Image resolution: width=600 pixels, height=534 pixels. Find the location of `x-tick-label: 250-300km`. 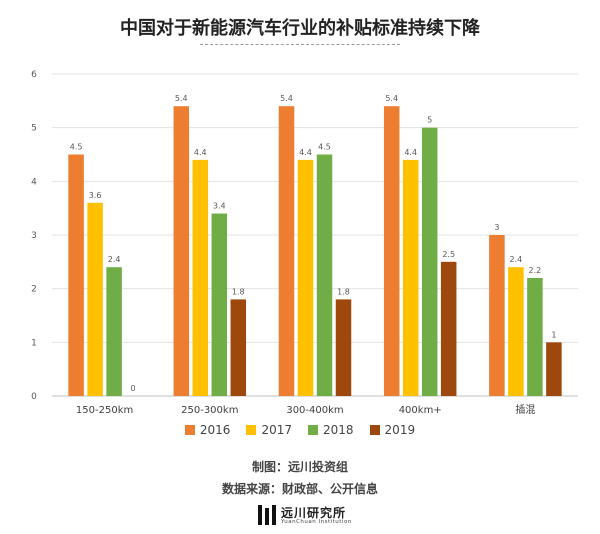

x-tick-label: 250-300km is located at coordinates (209, 410).